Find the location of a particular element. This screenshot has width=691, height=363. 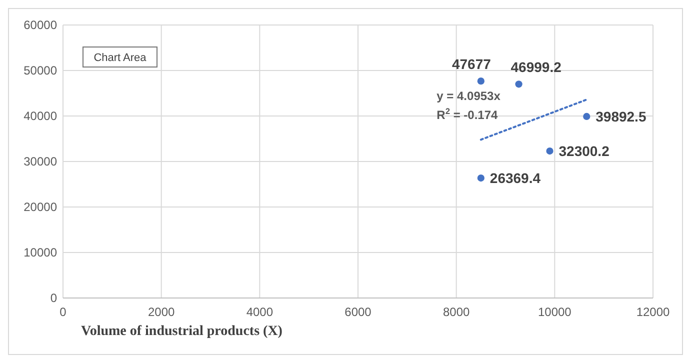

y-tick-label: 30000 is located at coordinates (41, 161).